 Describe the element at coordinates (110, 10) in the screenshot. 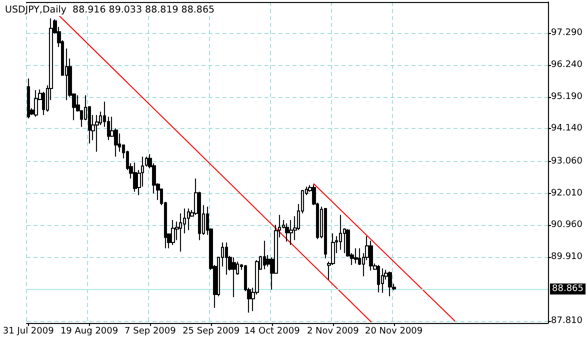

I see `chart-title: USDJPY,Daily 88.916 89.033 88.819 88.865` at that location.